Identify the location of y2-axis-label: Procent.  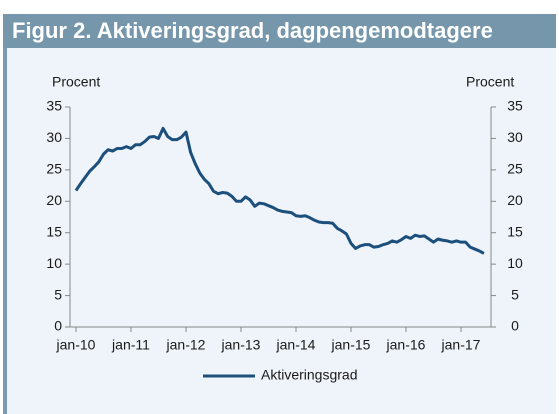
(490, 82).